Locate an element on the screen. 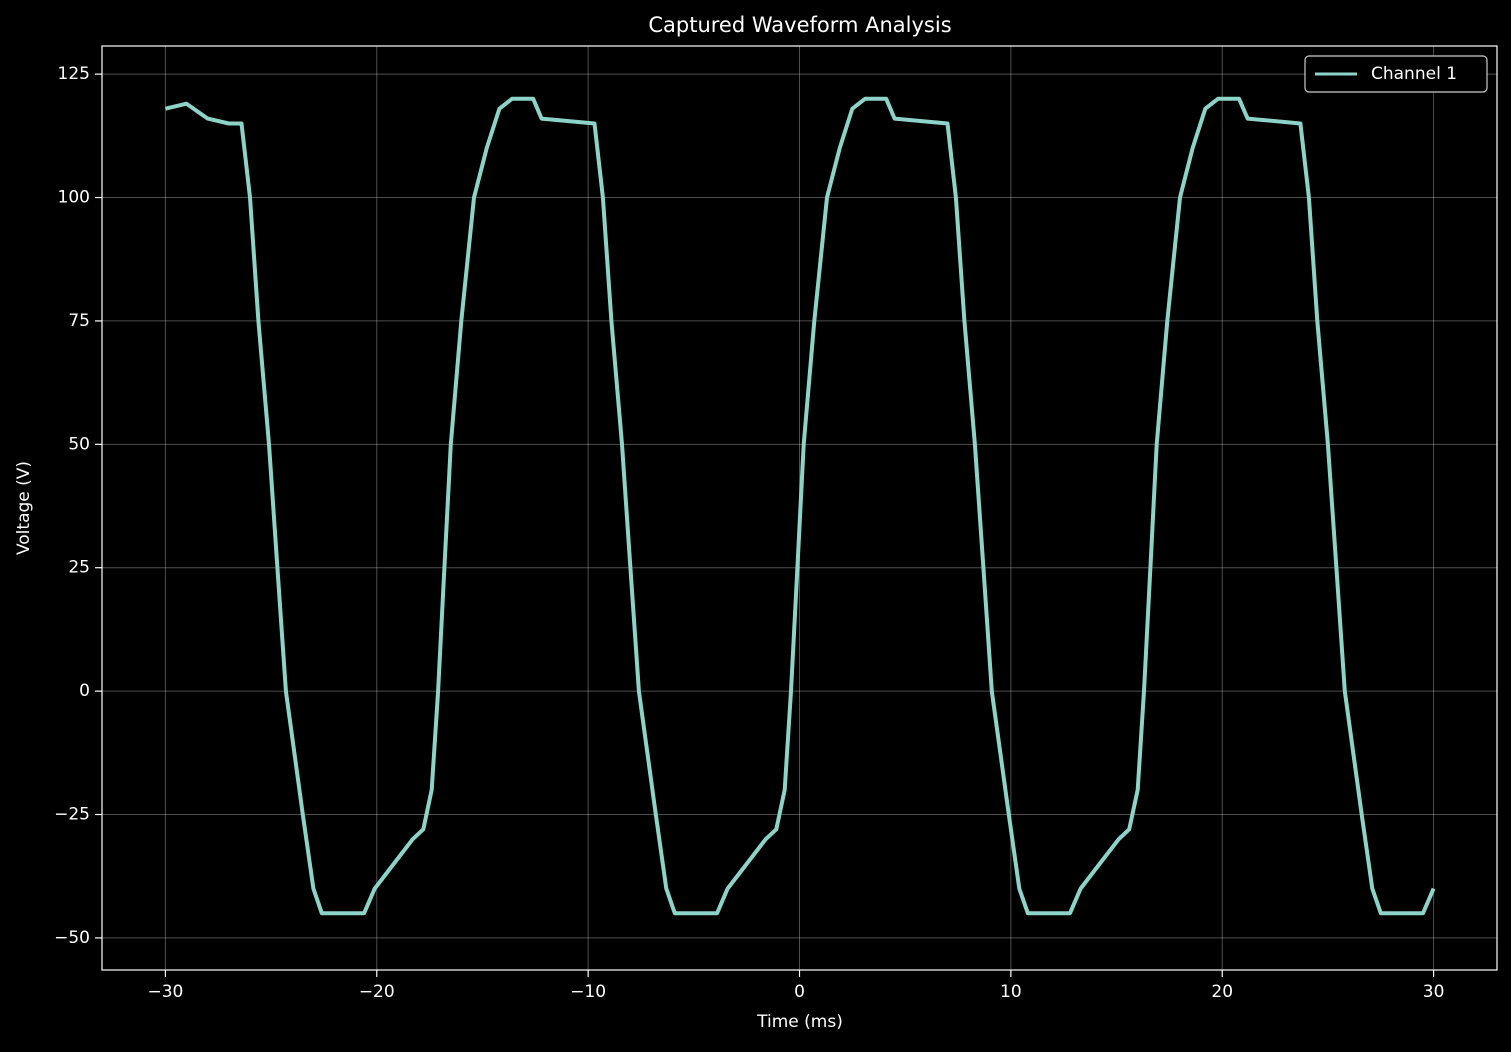 The width and height of the screenshot is (1511, 1052). y-tick-label: 100 is located at coordinates (74, 198).